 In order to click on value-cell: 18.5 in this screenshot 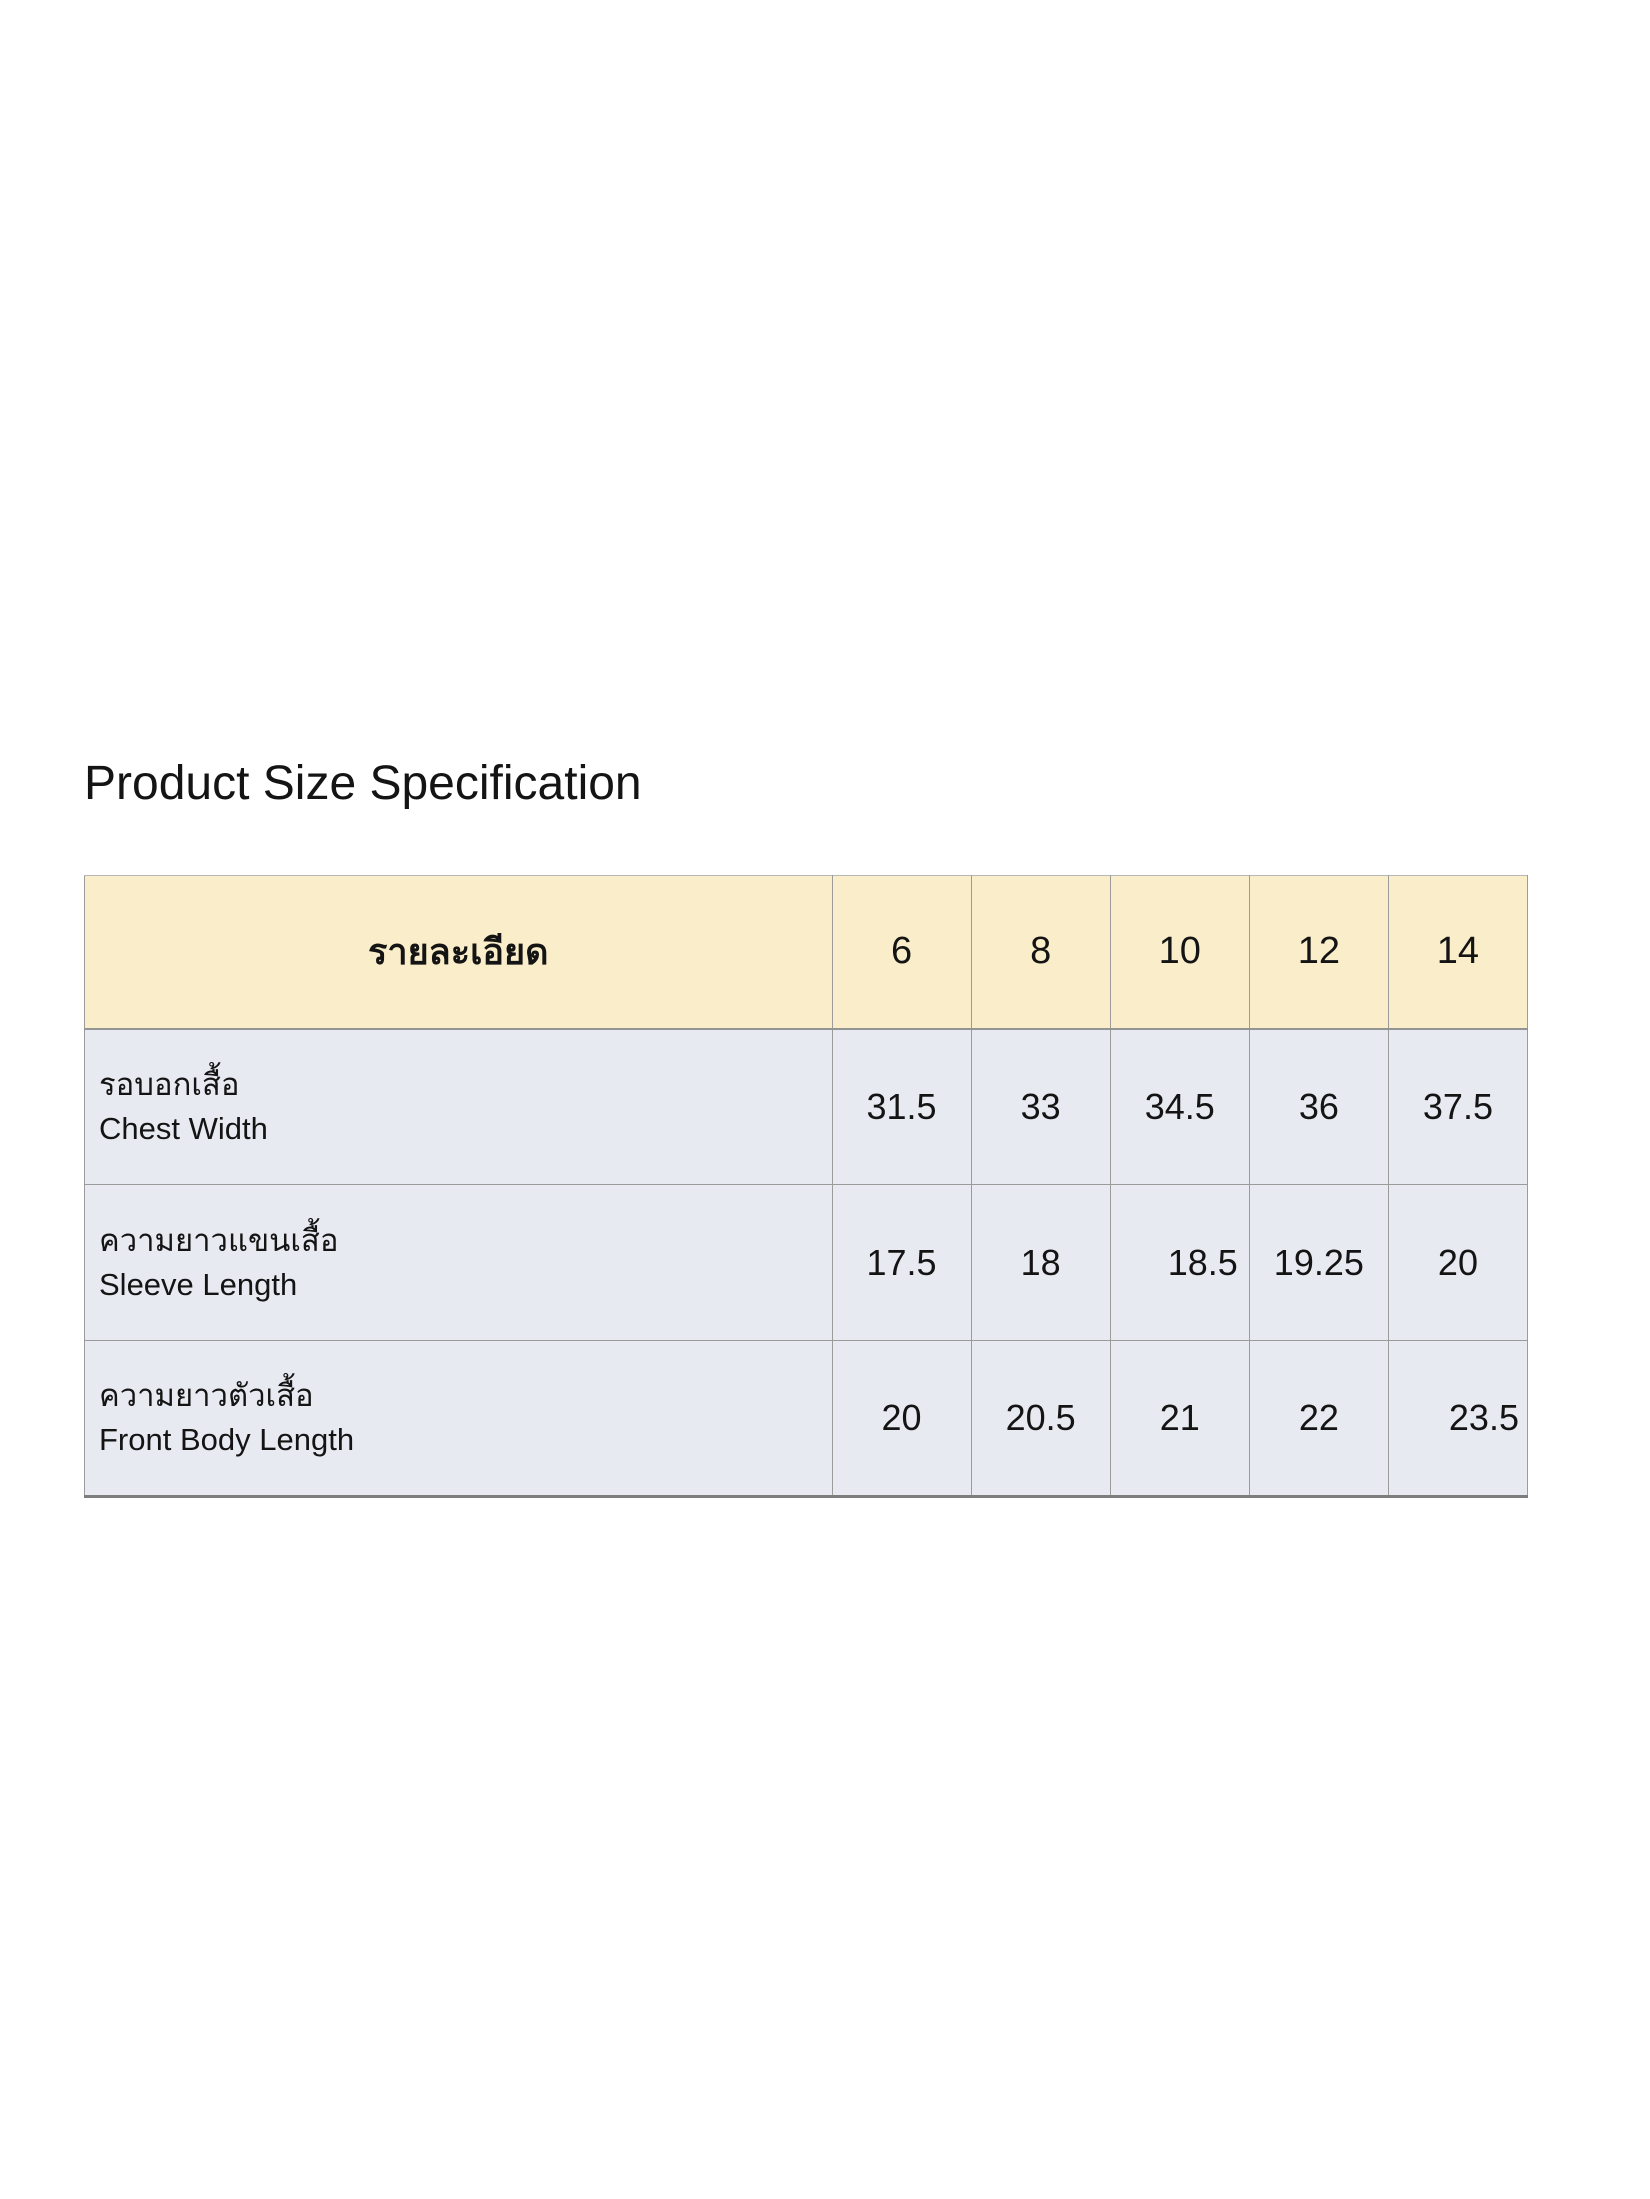, I will do `click(1179, 1262)`.